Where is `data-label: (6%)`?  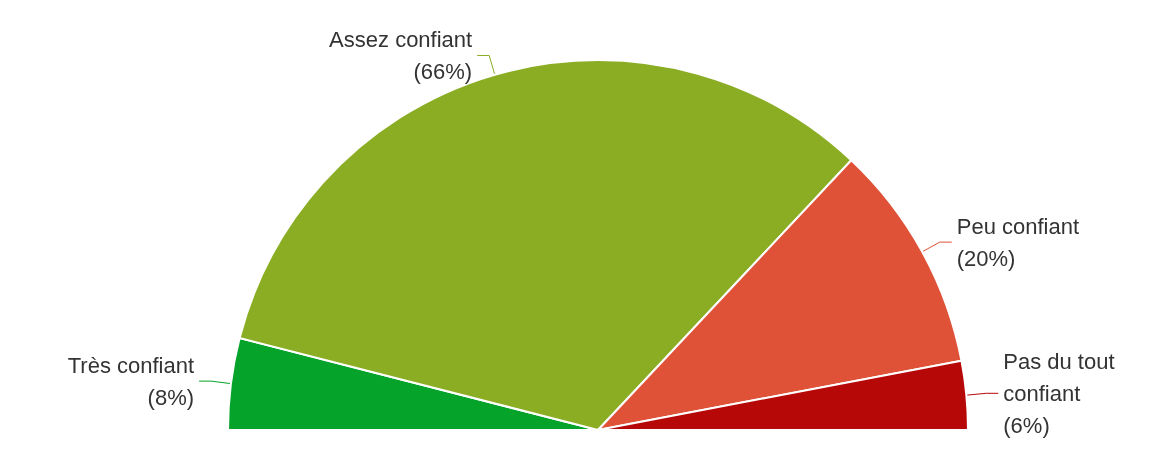
data-label: (6%) is located at coordinates (1026, 425).